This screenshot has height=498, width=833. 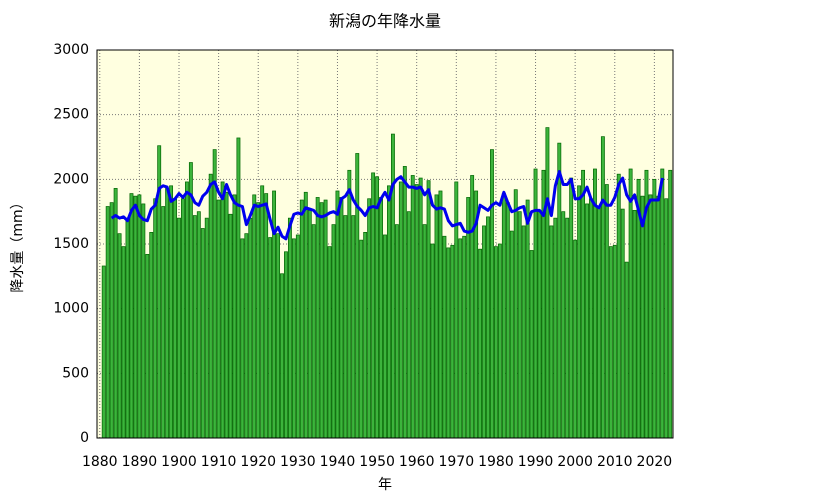 What do you see at coordinates (71, 179) in the screenshot?
I see `y-tick-label: 2000` at bounding box center [71, 179].